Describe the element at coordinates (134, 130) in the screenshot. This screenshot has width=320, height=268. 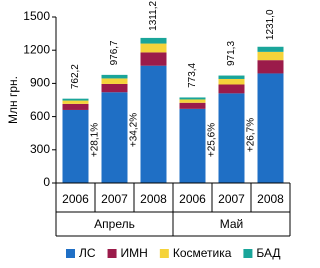
I see `growth-label: +34,2%` at that location.